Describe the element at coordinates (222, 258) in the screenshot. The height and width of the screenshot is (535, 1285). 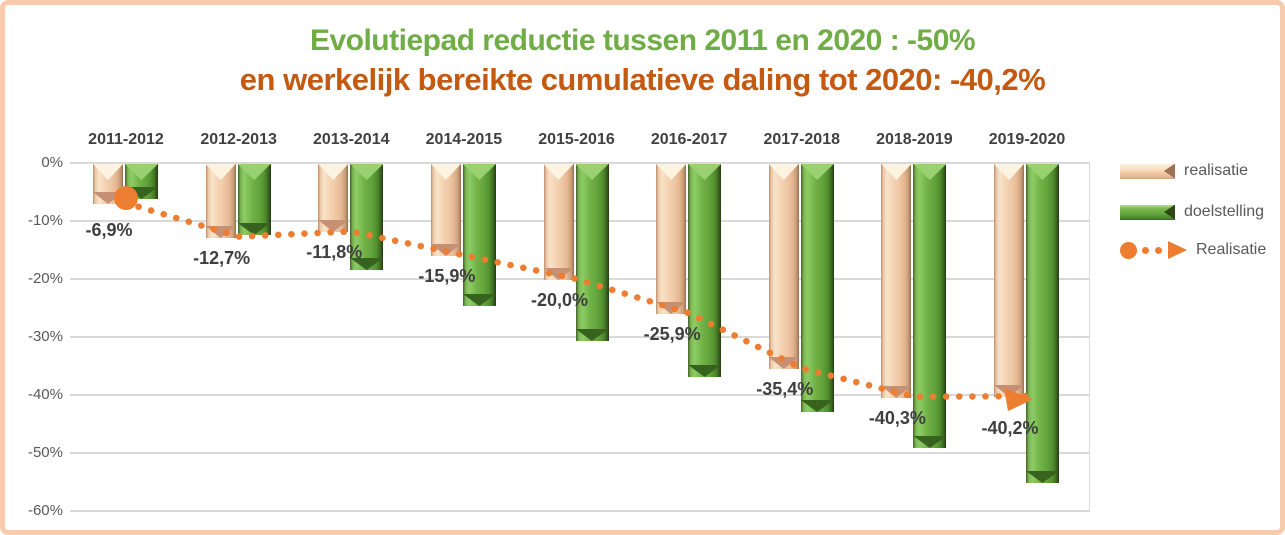
I see `data-label: -12,7%` at that location.